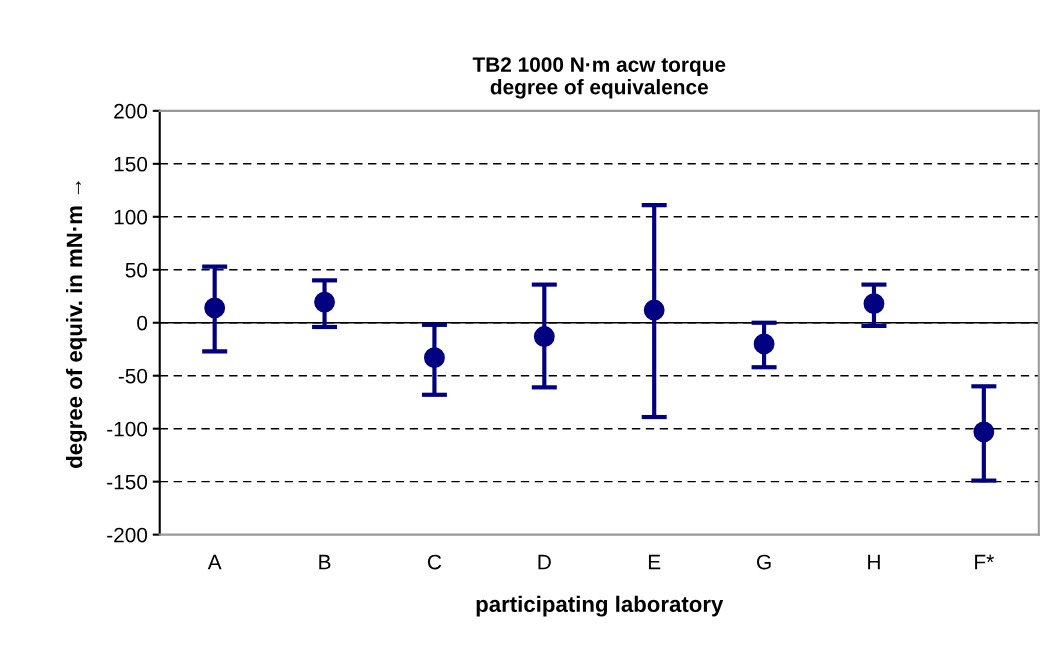 The height and width of the screenshot is (652, 1044). I want to click on x-tick-label: C, so click(434, 562).